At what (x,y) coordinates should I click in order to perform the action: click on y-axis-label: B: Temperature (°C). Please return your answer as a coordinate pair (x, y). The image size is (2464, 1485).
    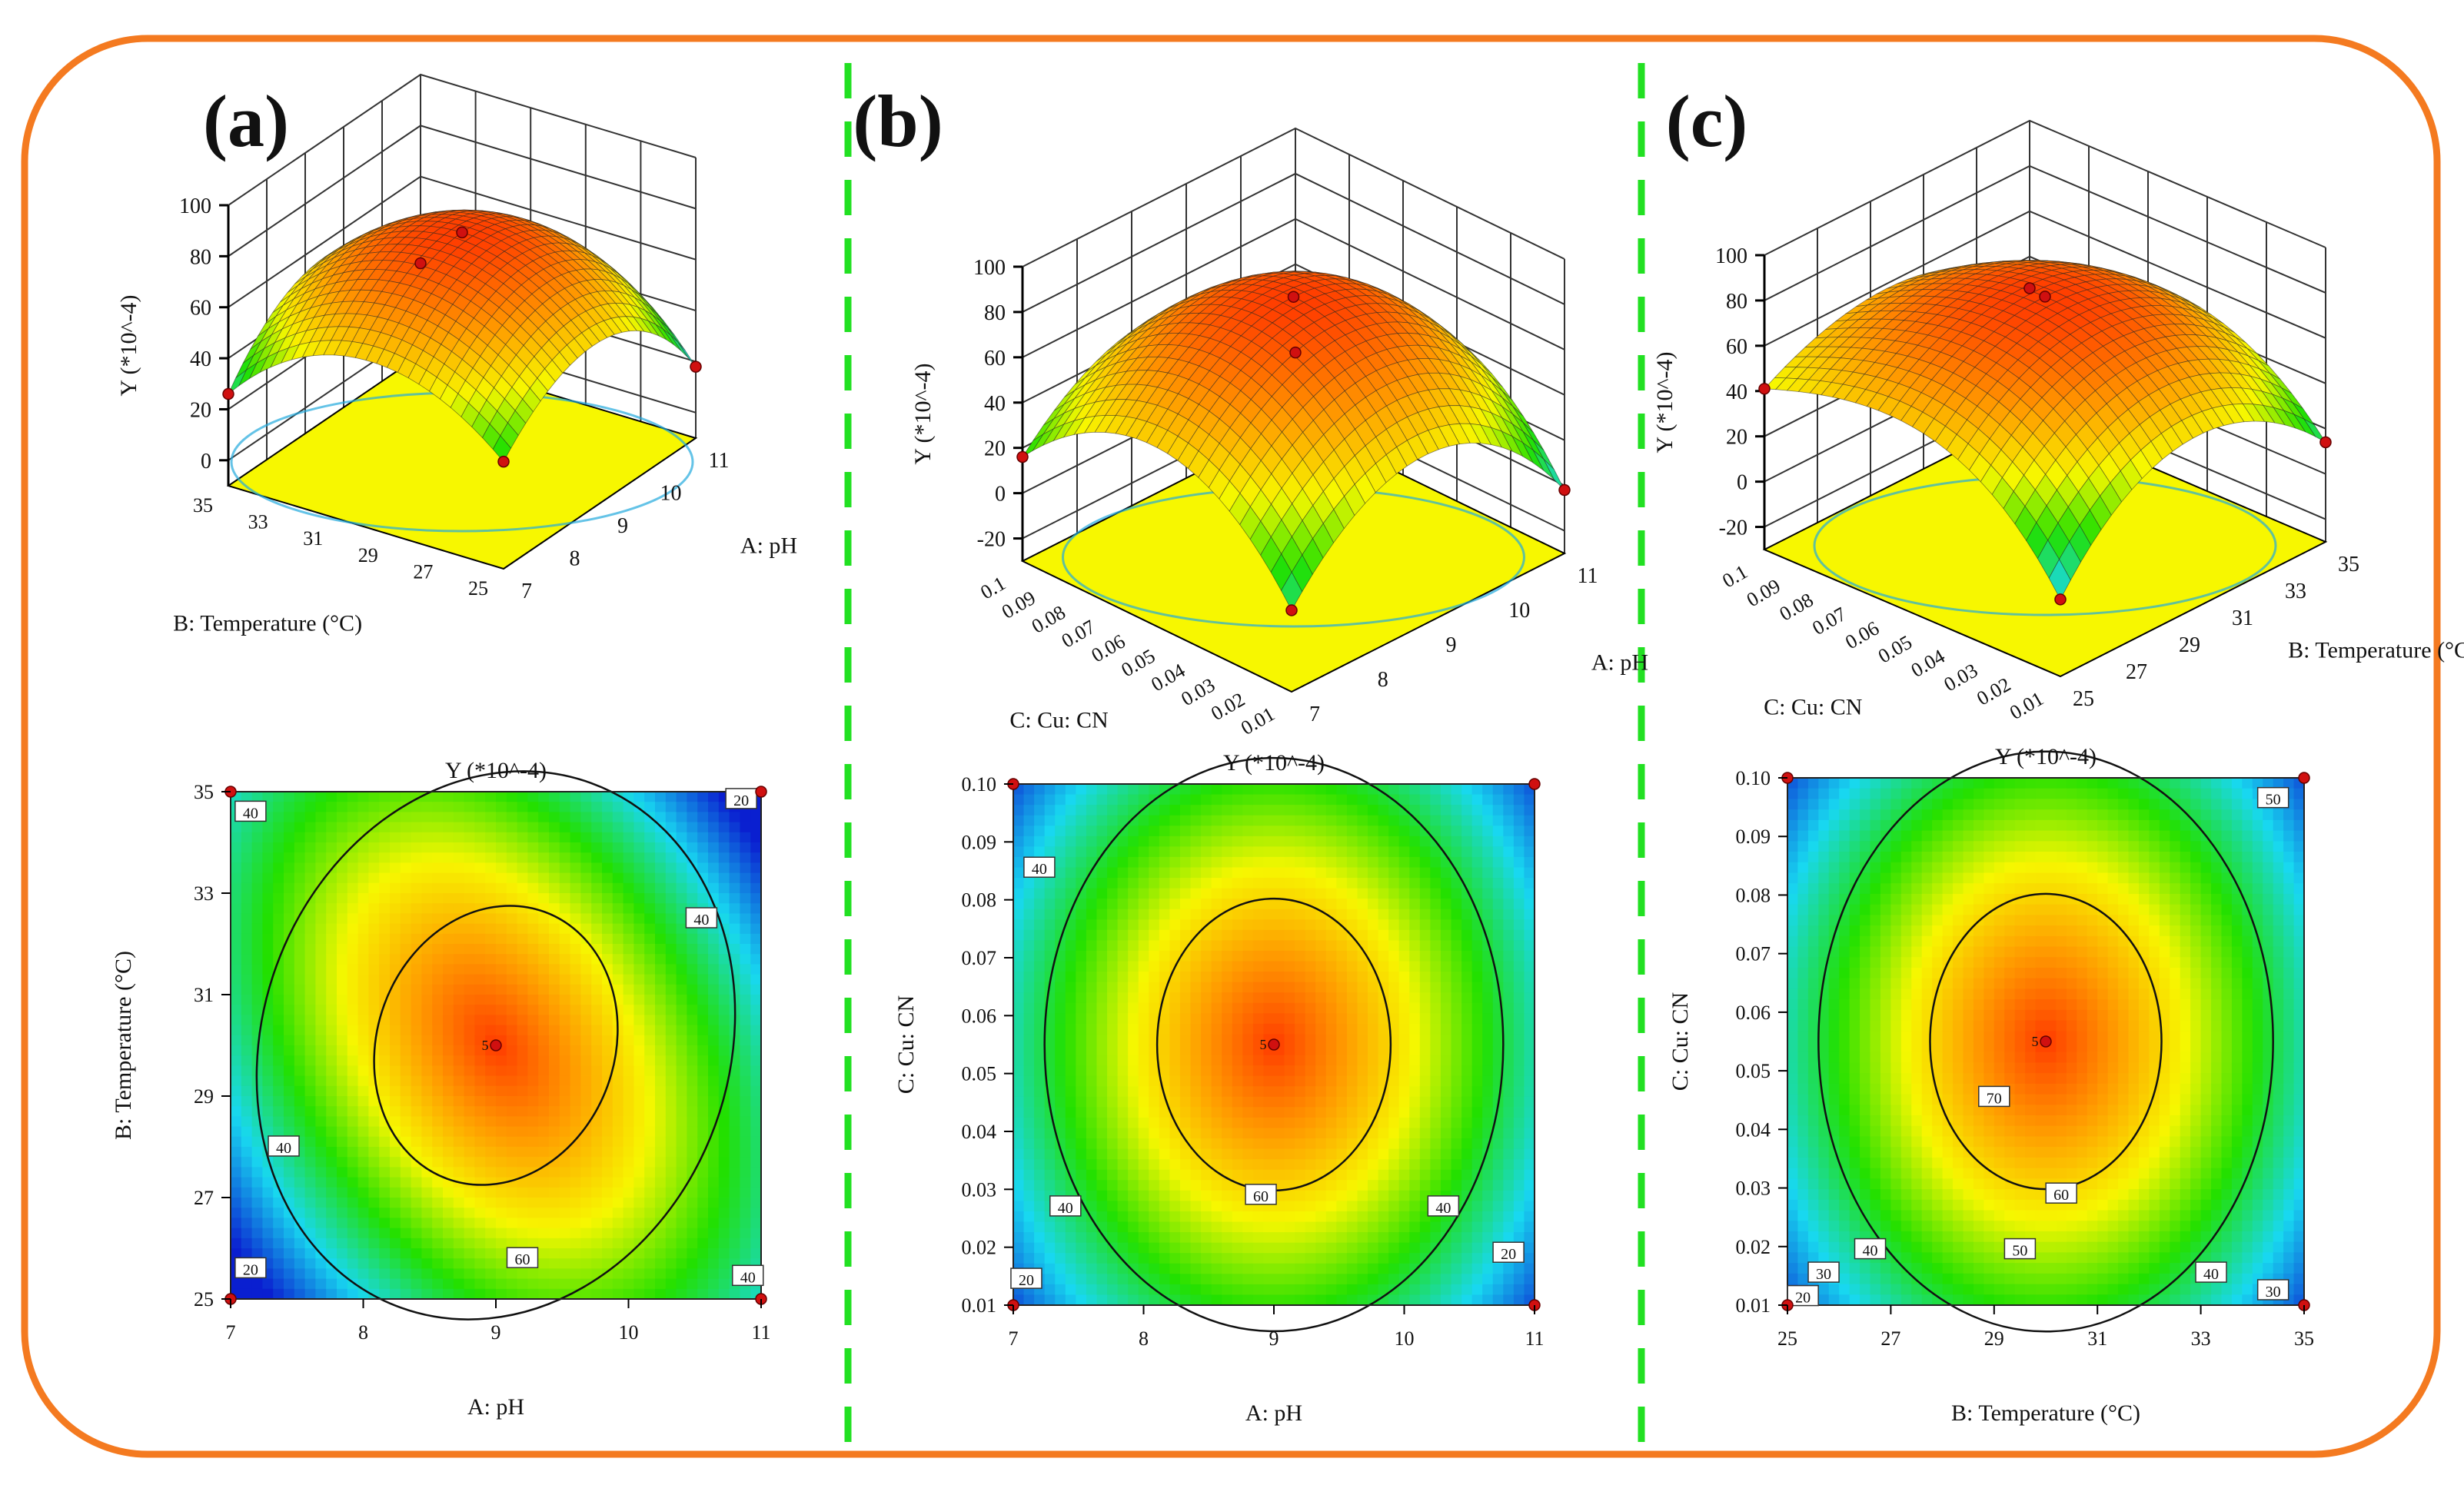
    Looking at the image, I should click on (123, 1045).